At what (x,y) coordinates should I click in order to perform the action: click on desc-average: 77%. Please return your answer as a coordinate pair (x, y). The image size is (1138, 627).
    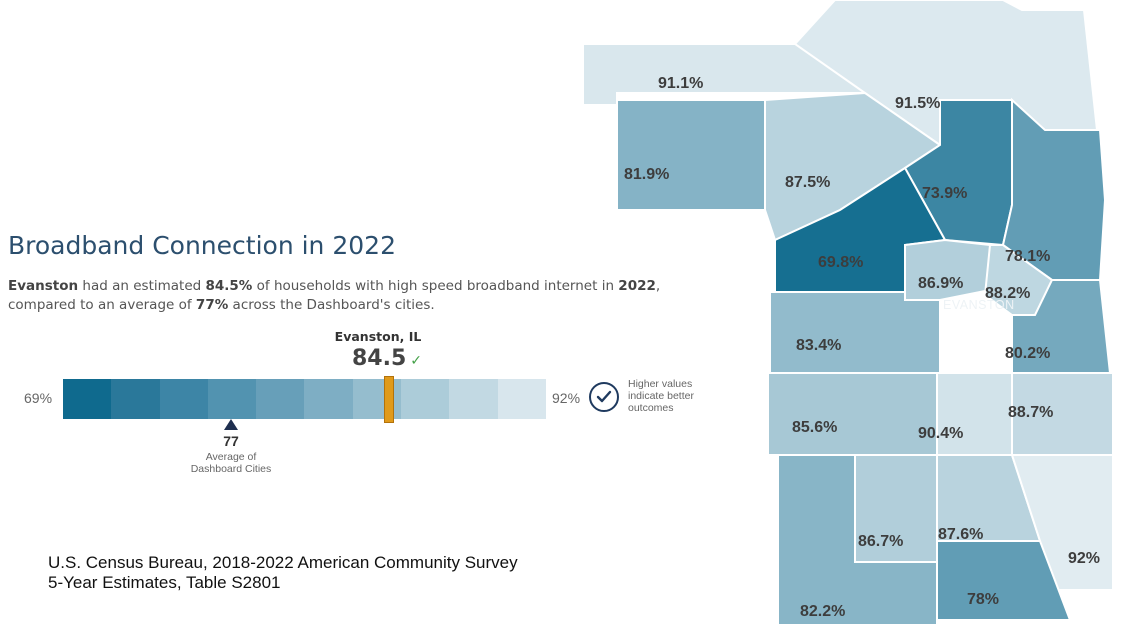
    Looking at the image, I should click on (212, 305).